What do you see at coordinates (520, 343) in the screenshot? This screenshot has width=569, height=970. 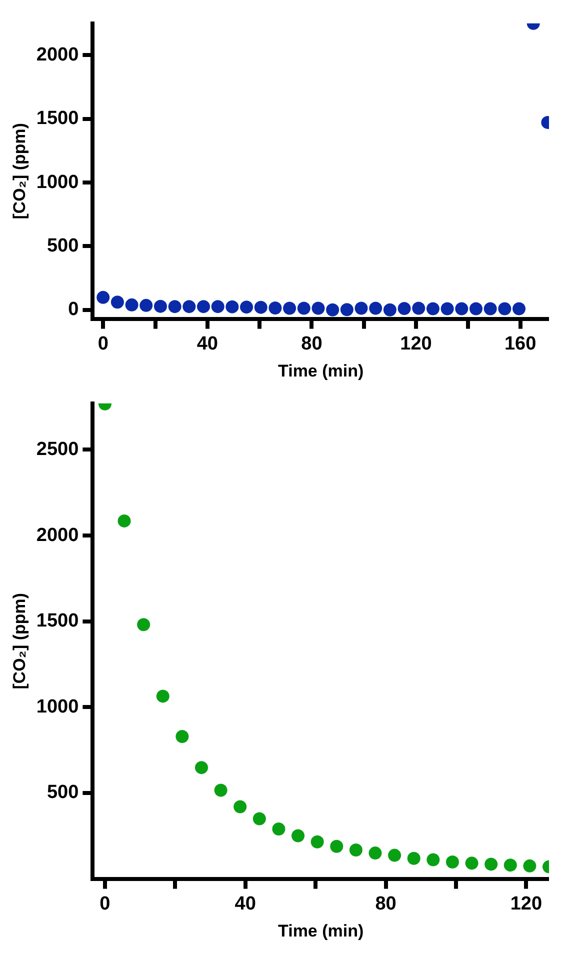 I see `x-tick-label: 160` at bounding box center [520, 343].